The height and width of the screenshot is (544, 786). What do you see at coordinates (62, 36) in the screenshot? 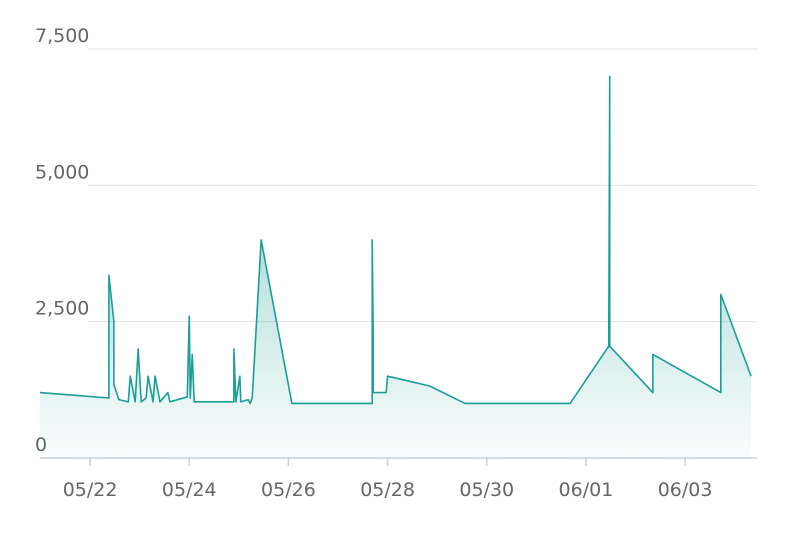
I see `y-tick-label: 7,500` at bounding box center [62, 36].